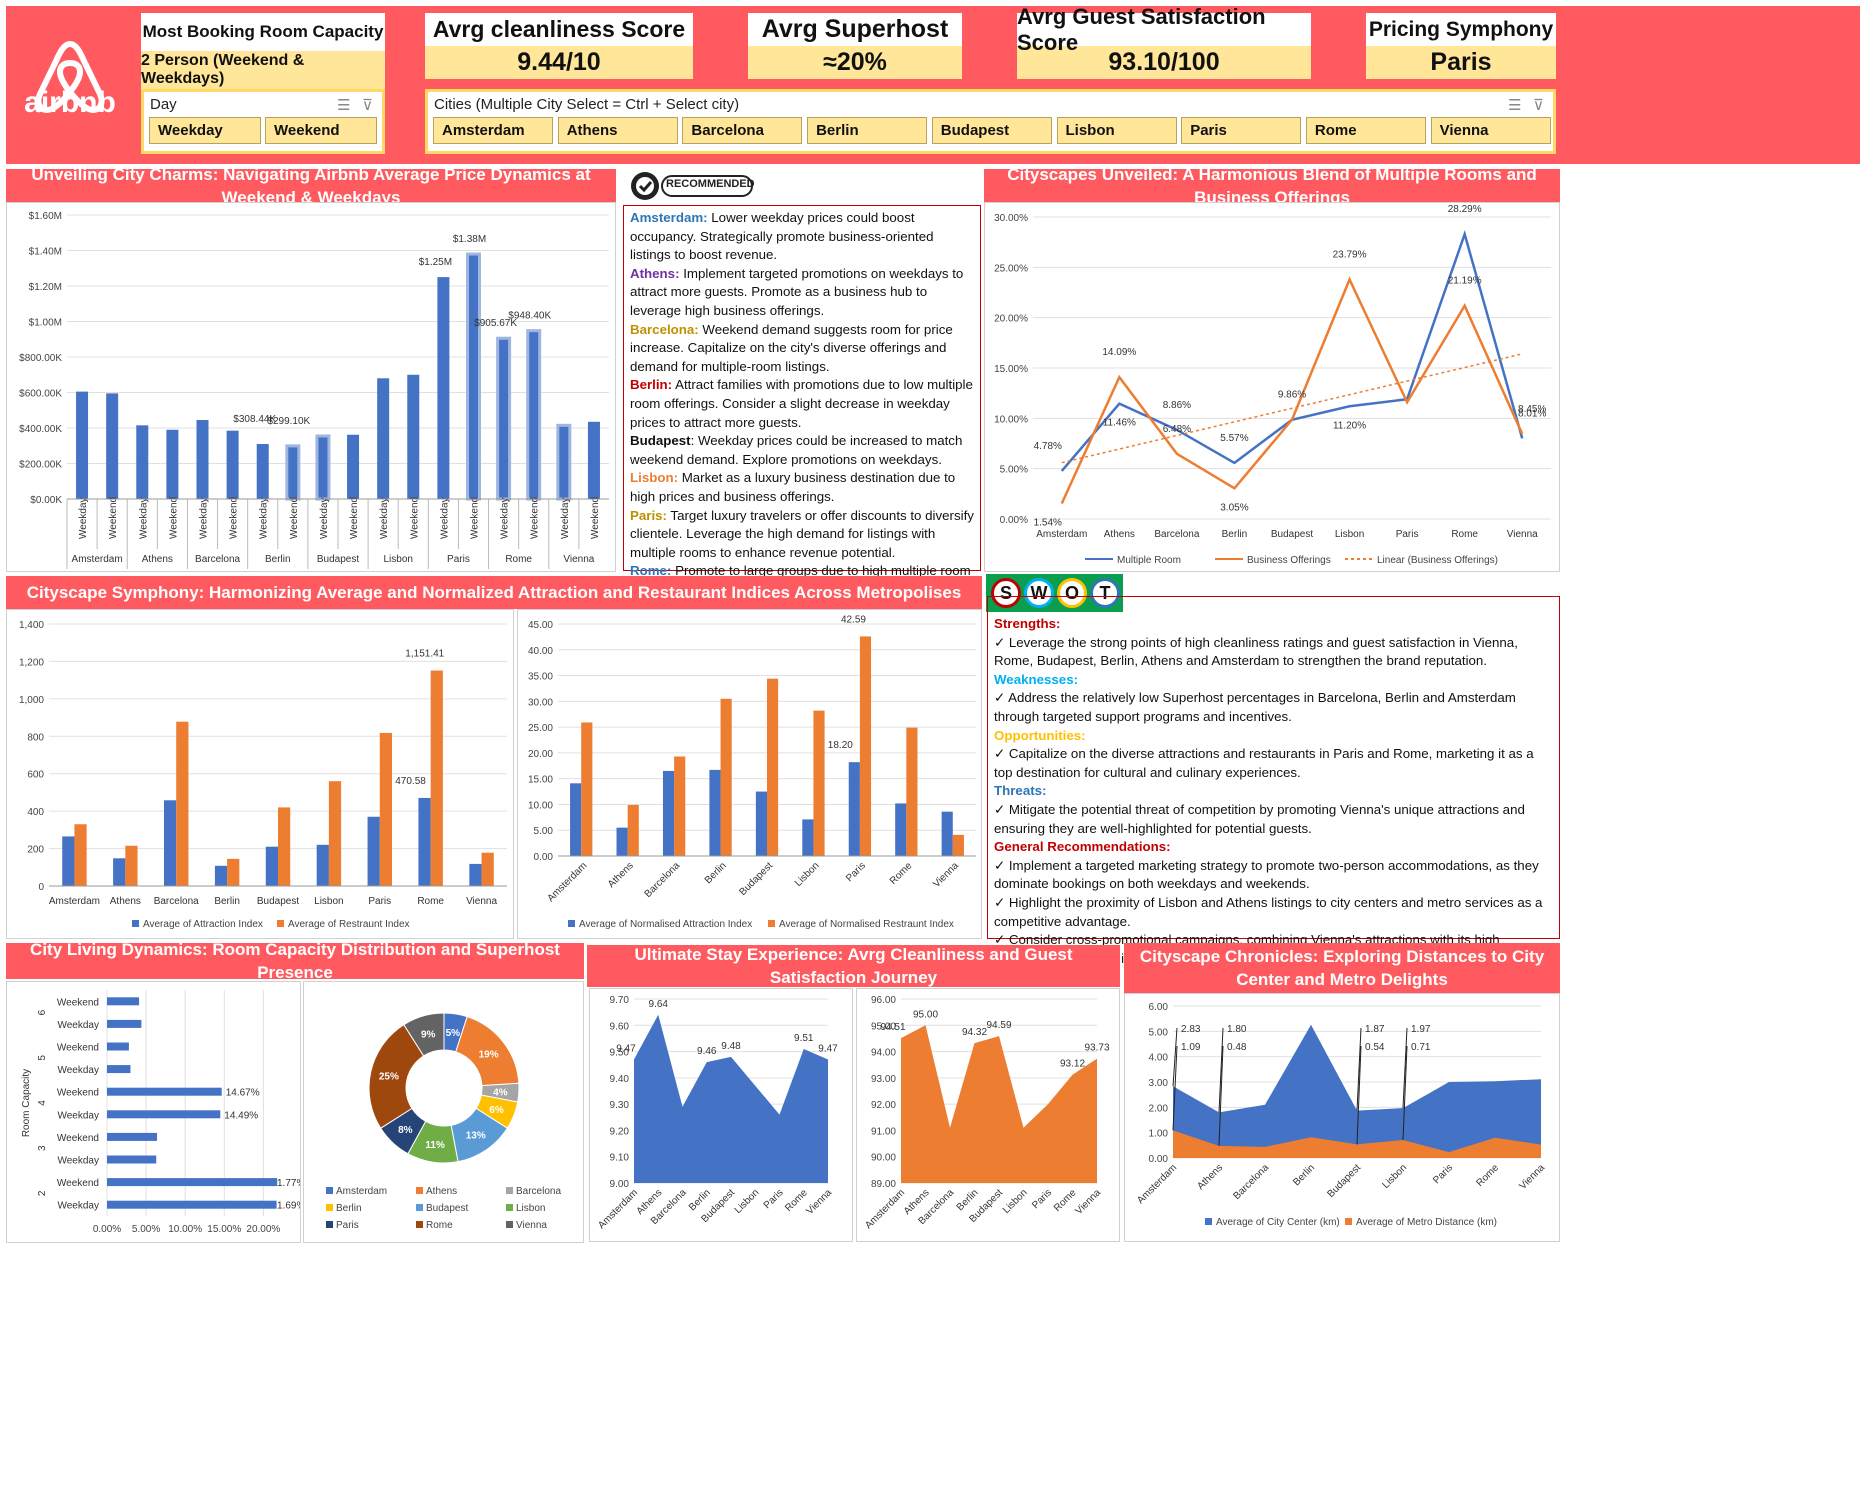  Describe the element at coordinates (263, 121) in the screenshot. I see `day-slicer: Day ☰ ⊽ Weekday Weekend` at that location.